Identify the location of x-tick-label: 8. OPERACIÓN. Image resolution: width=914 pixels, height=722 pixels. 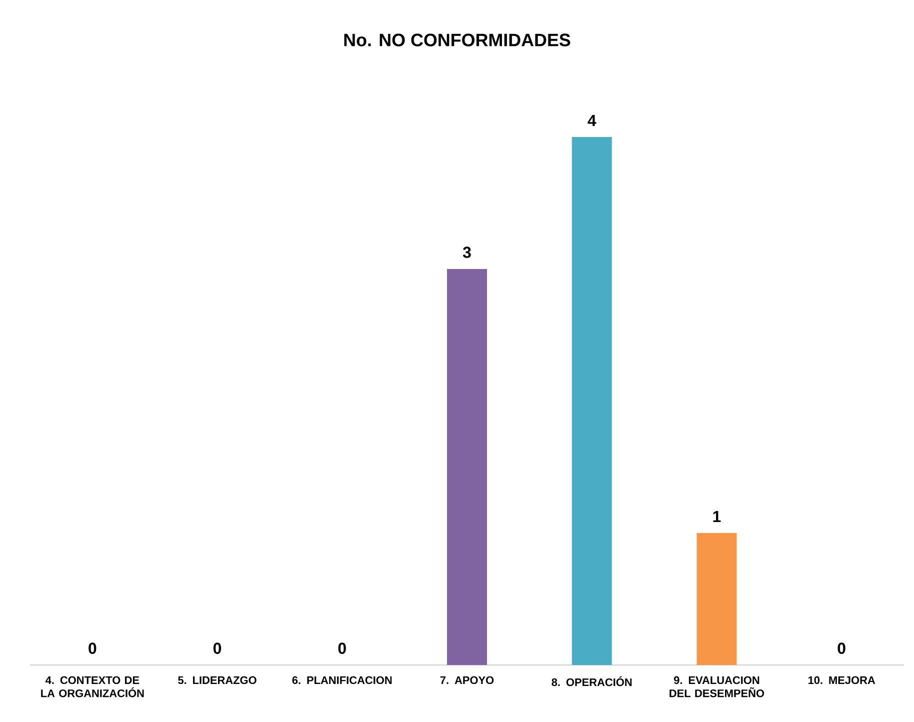
(592, 681).